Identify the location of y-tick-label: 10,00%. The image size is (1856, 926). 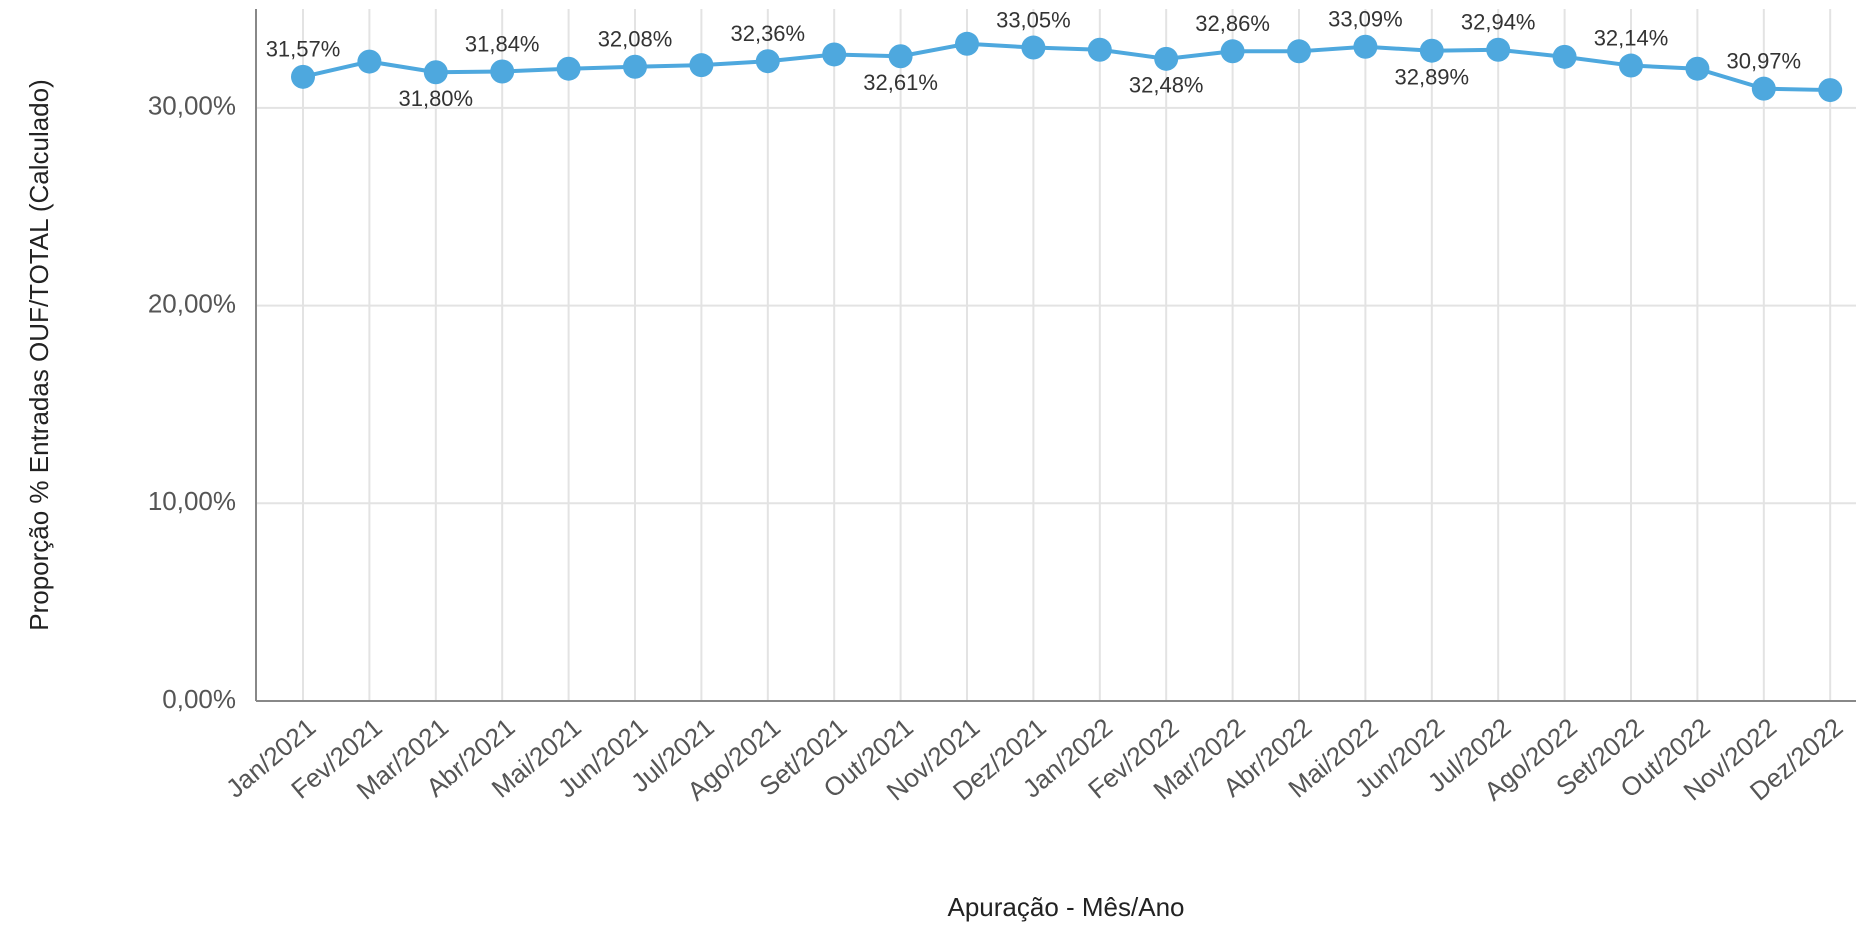
(192, 501).